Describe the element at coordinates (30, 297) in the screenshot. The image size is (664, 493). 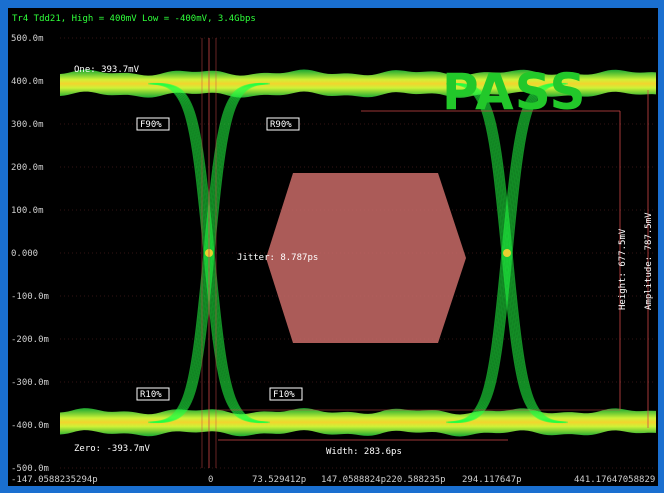
I see `y-tick-label: -100.0m` at that location.